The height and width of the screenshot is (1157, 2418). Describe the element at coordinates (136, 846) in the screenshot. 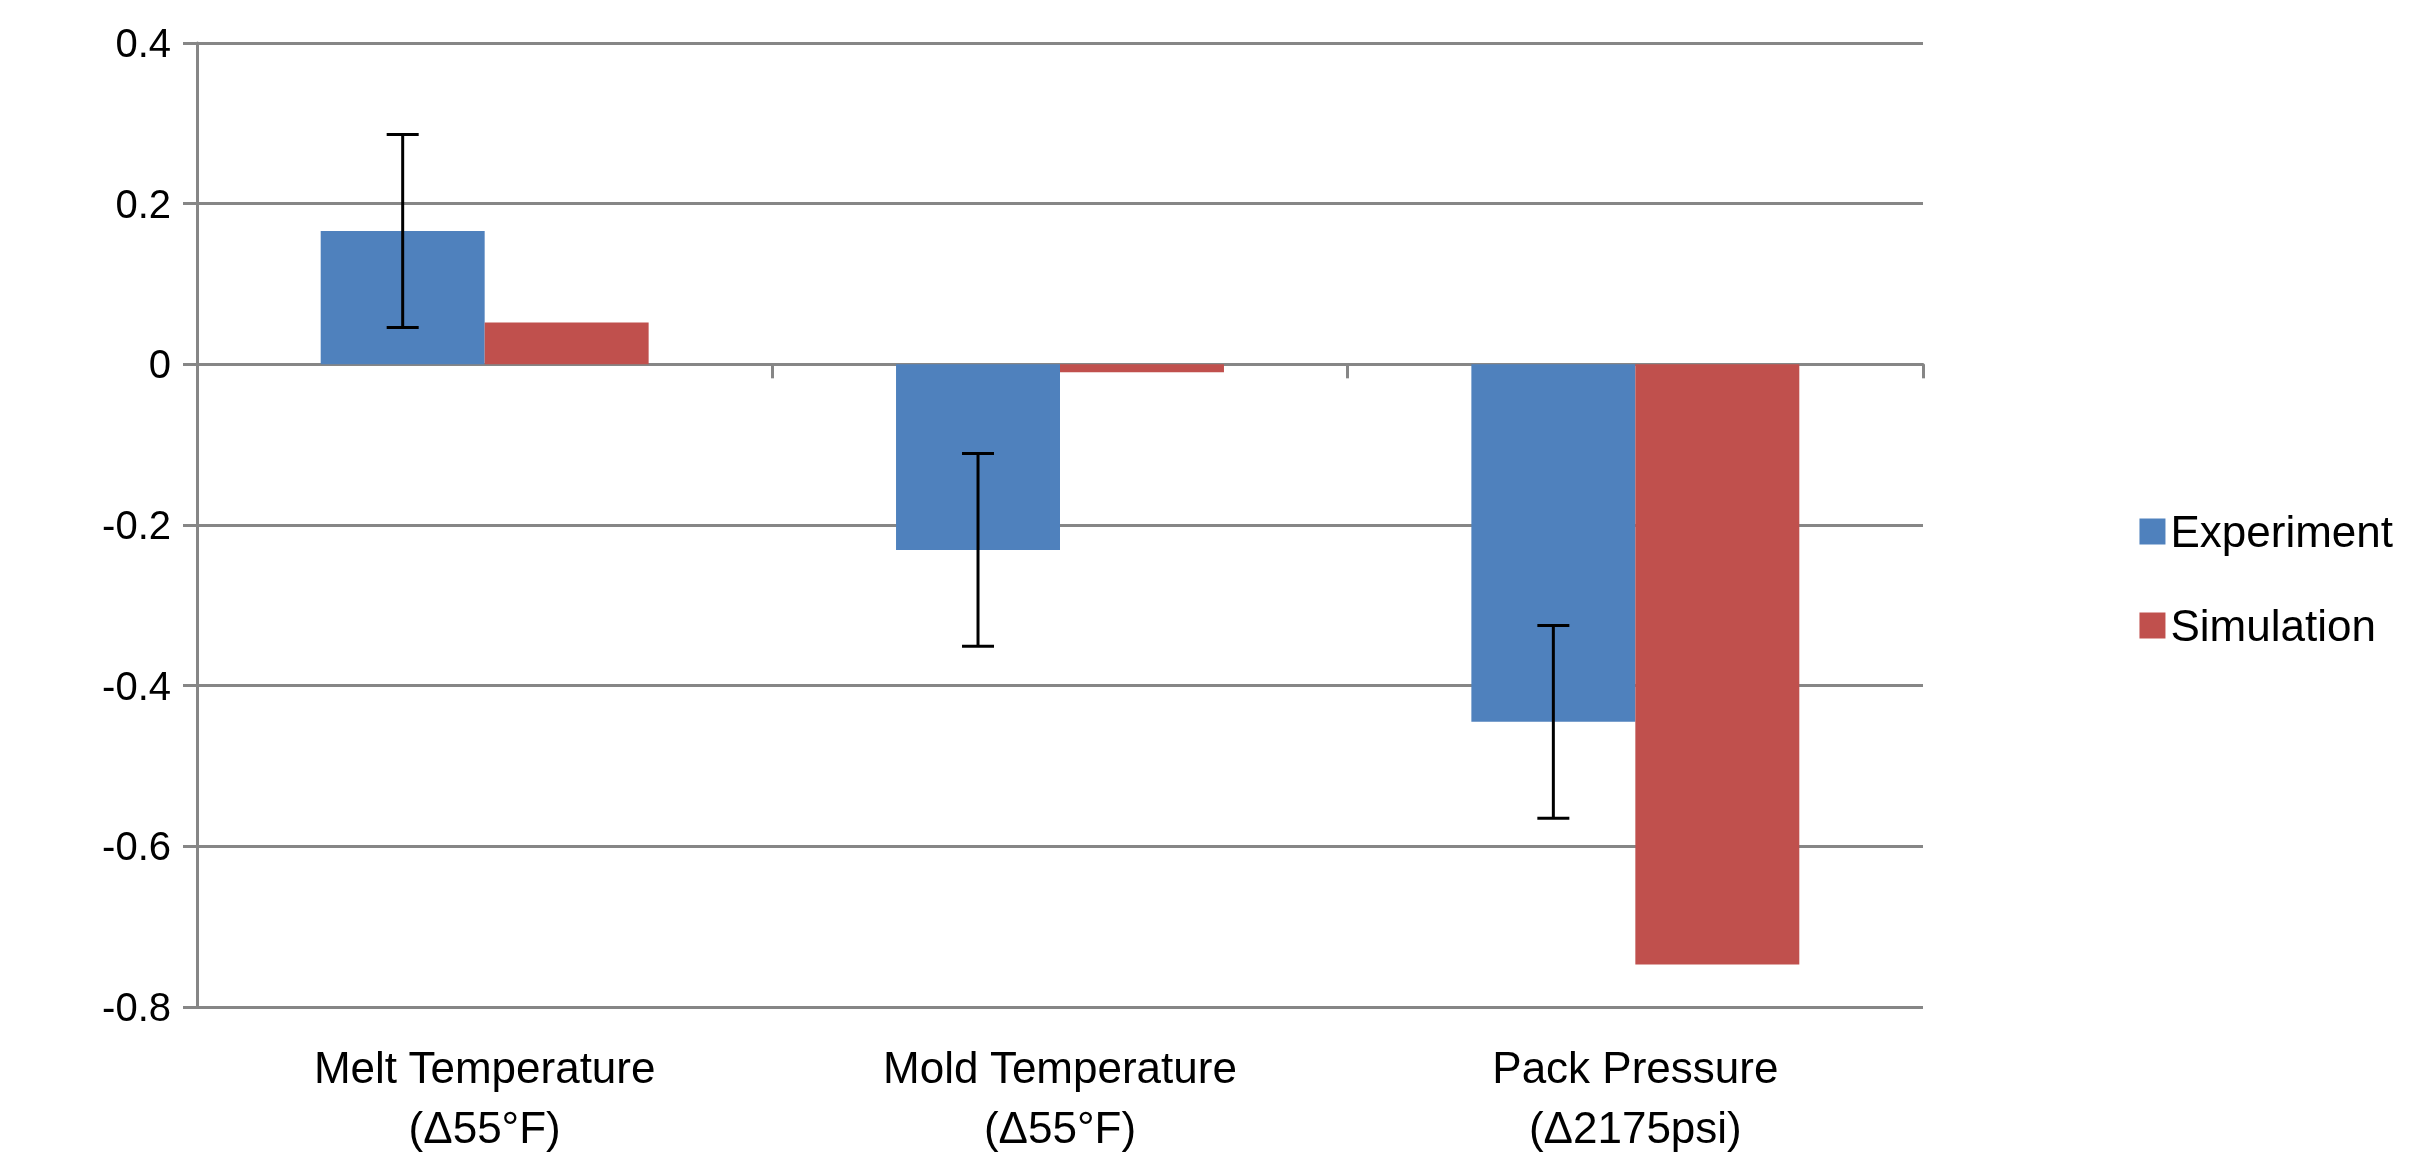

I see `y-tick-label: -0.6` at that location.